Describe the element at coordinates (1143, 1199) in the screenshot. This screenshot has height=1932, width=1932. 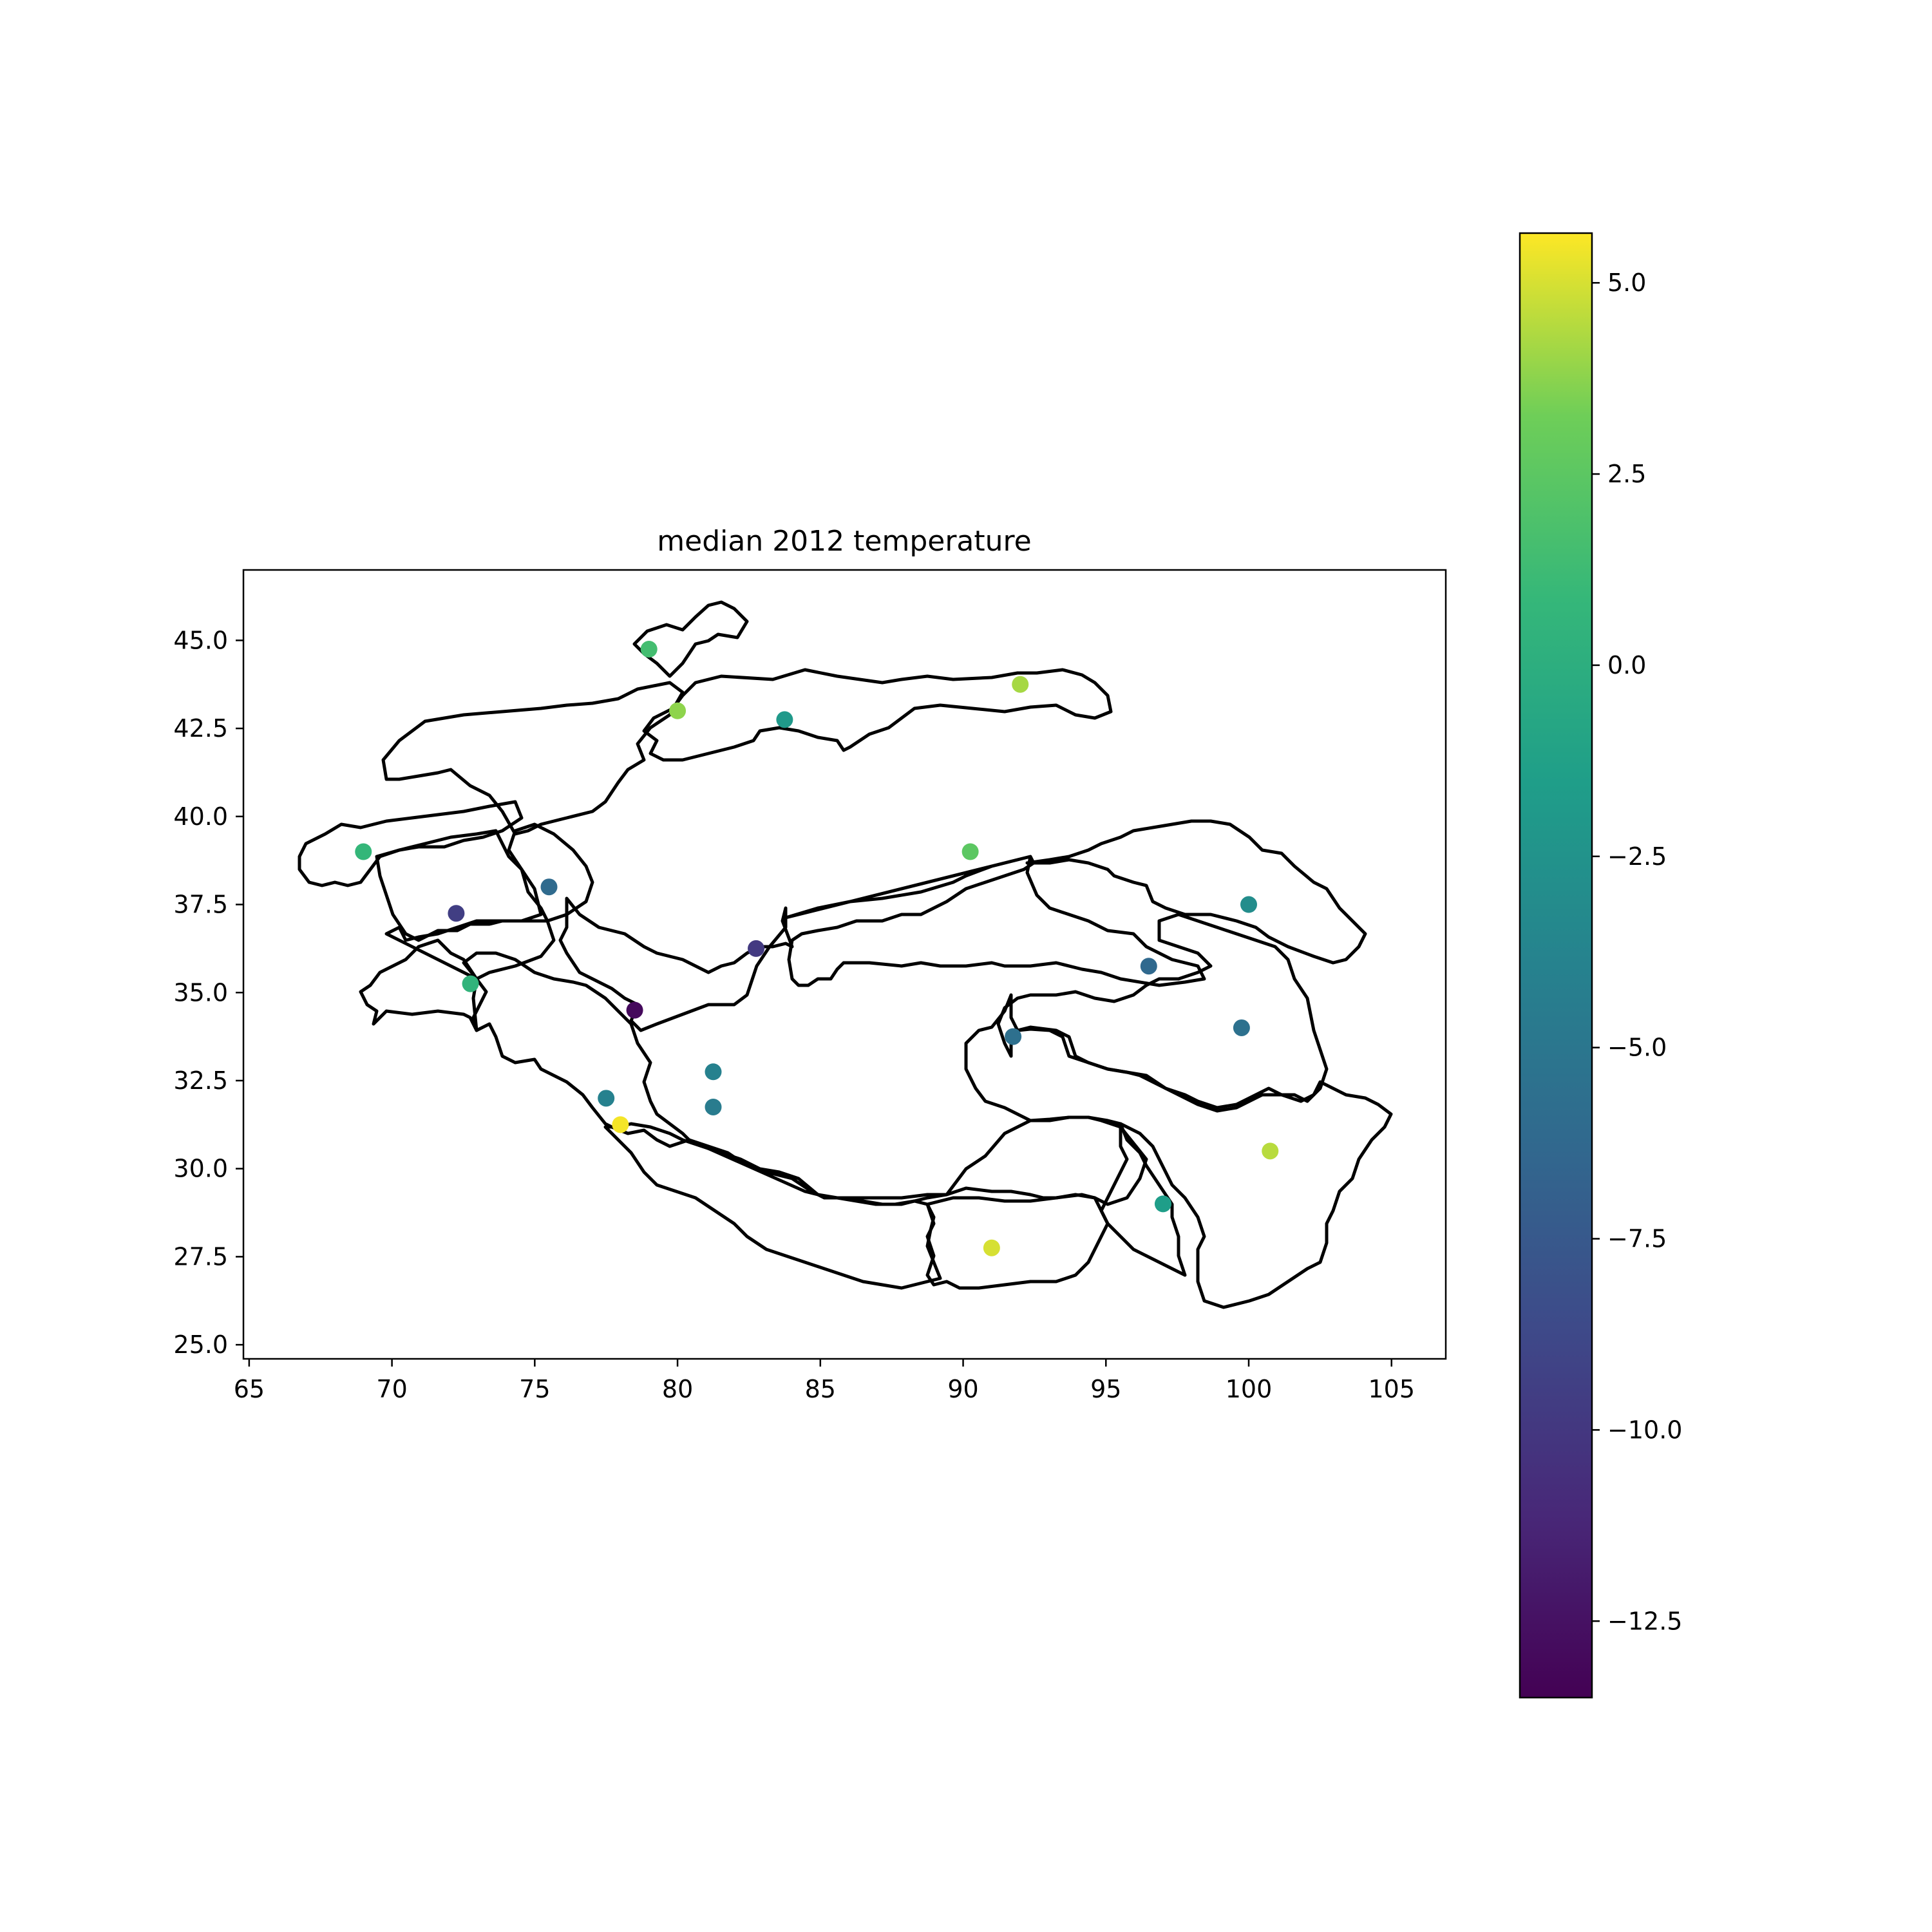
I see `basin-outline-salween-mekong` at that location.